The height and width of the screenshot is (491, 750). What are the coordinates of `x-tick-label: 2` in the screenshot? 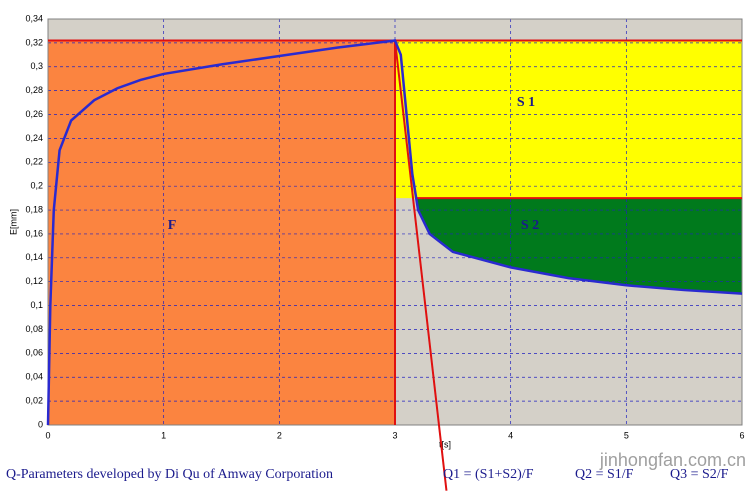 It's located at (279, 435).